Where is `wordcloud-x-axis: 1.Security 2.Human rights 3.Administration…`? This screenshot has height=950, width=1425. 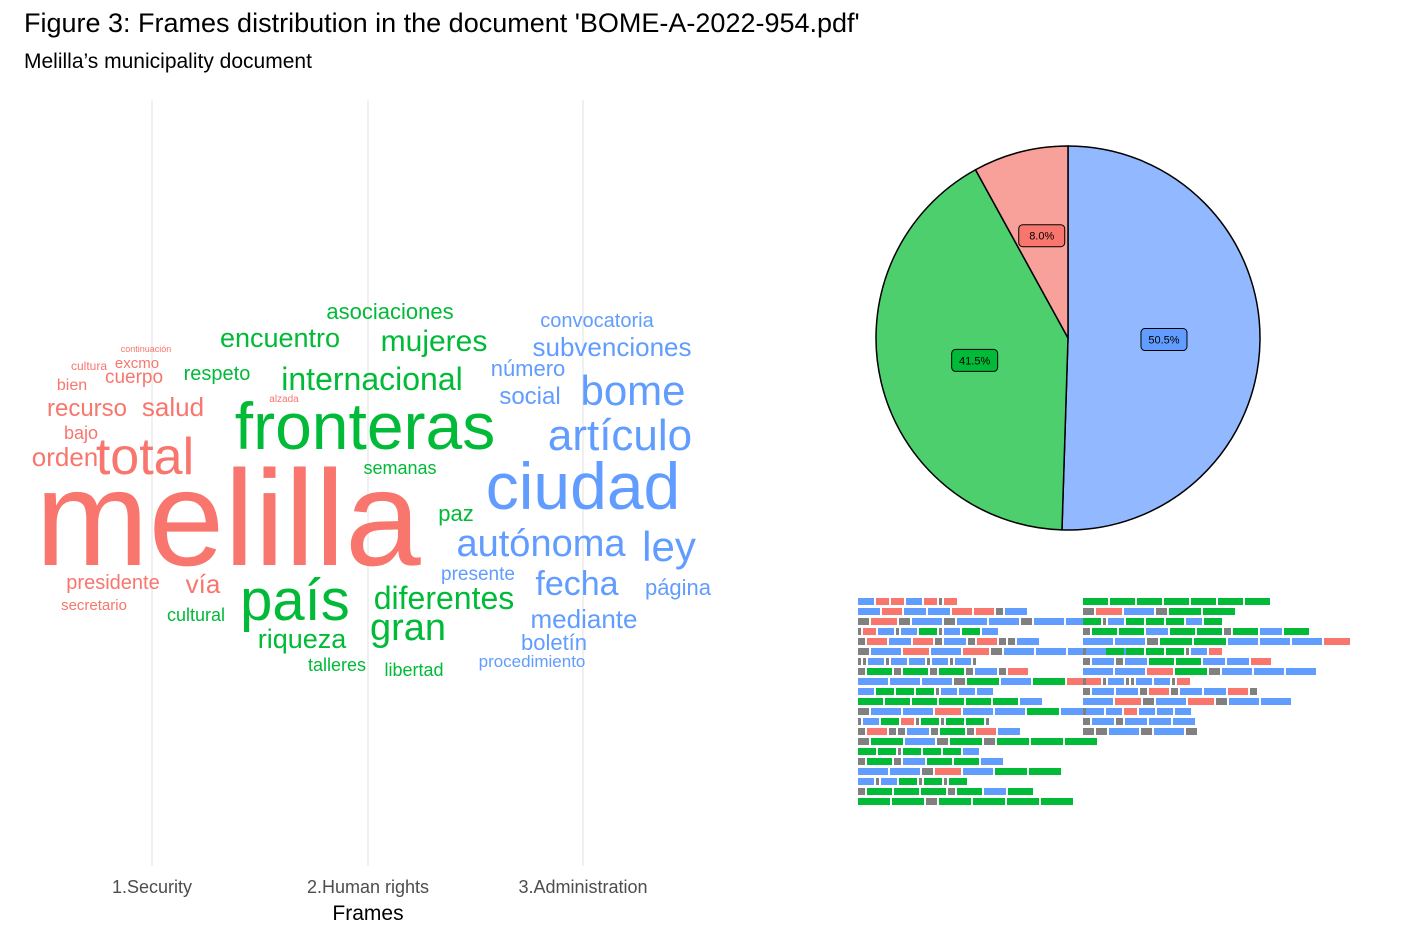
wordcloud-x-axis: 1.Security 2.Human rights 3.Administration… is located at coordinates (380, 901).